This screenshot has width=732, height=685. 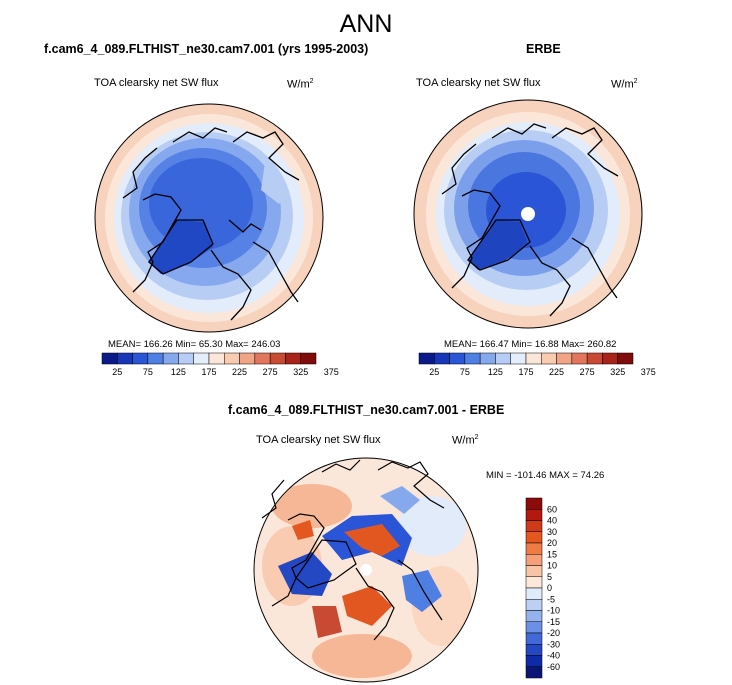 I want to click on diff-coastlines, so click(x=353, y=550).